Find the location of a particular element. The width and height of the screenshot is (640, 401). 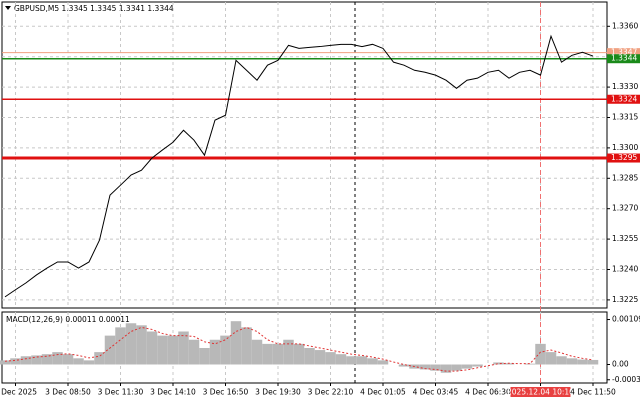

x-tick-label: 2025.12.04 10:10 is located at coordinates (540, 392).